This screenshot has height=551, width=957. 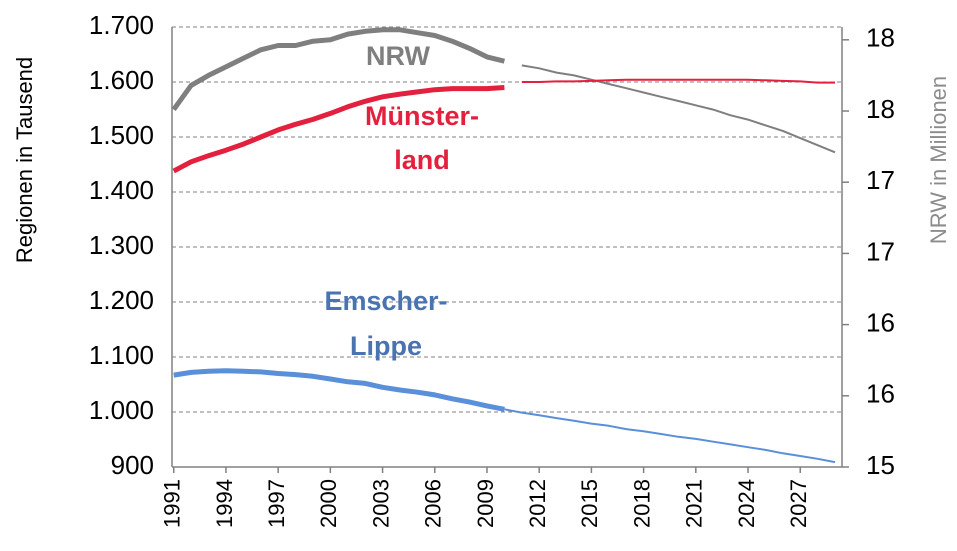 What do you see at coordinates (485, 503) in the screenshot?
I see `x-tick-label: 2009` at bounding box center [485, 503].